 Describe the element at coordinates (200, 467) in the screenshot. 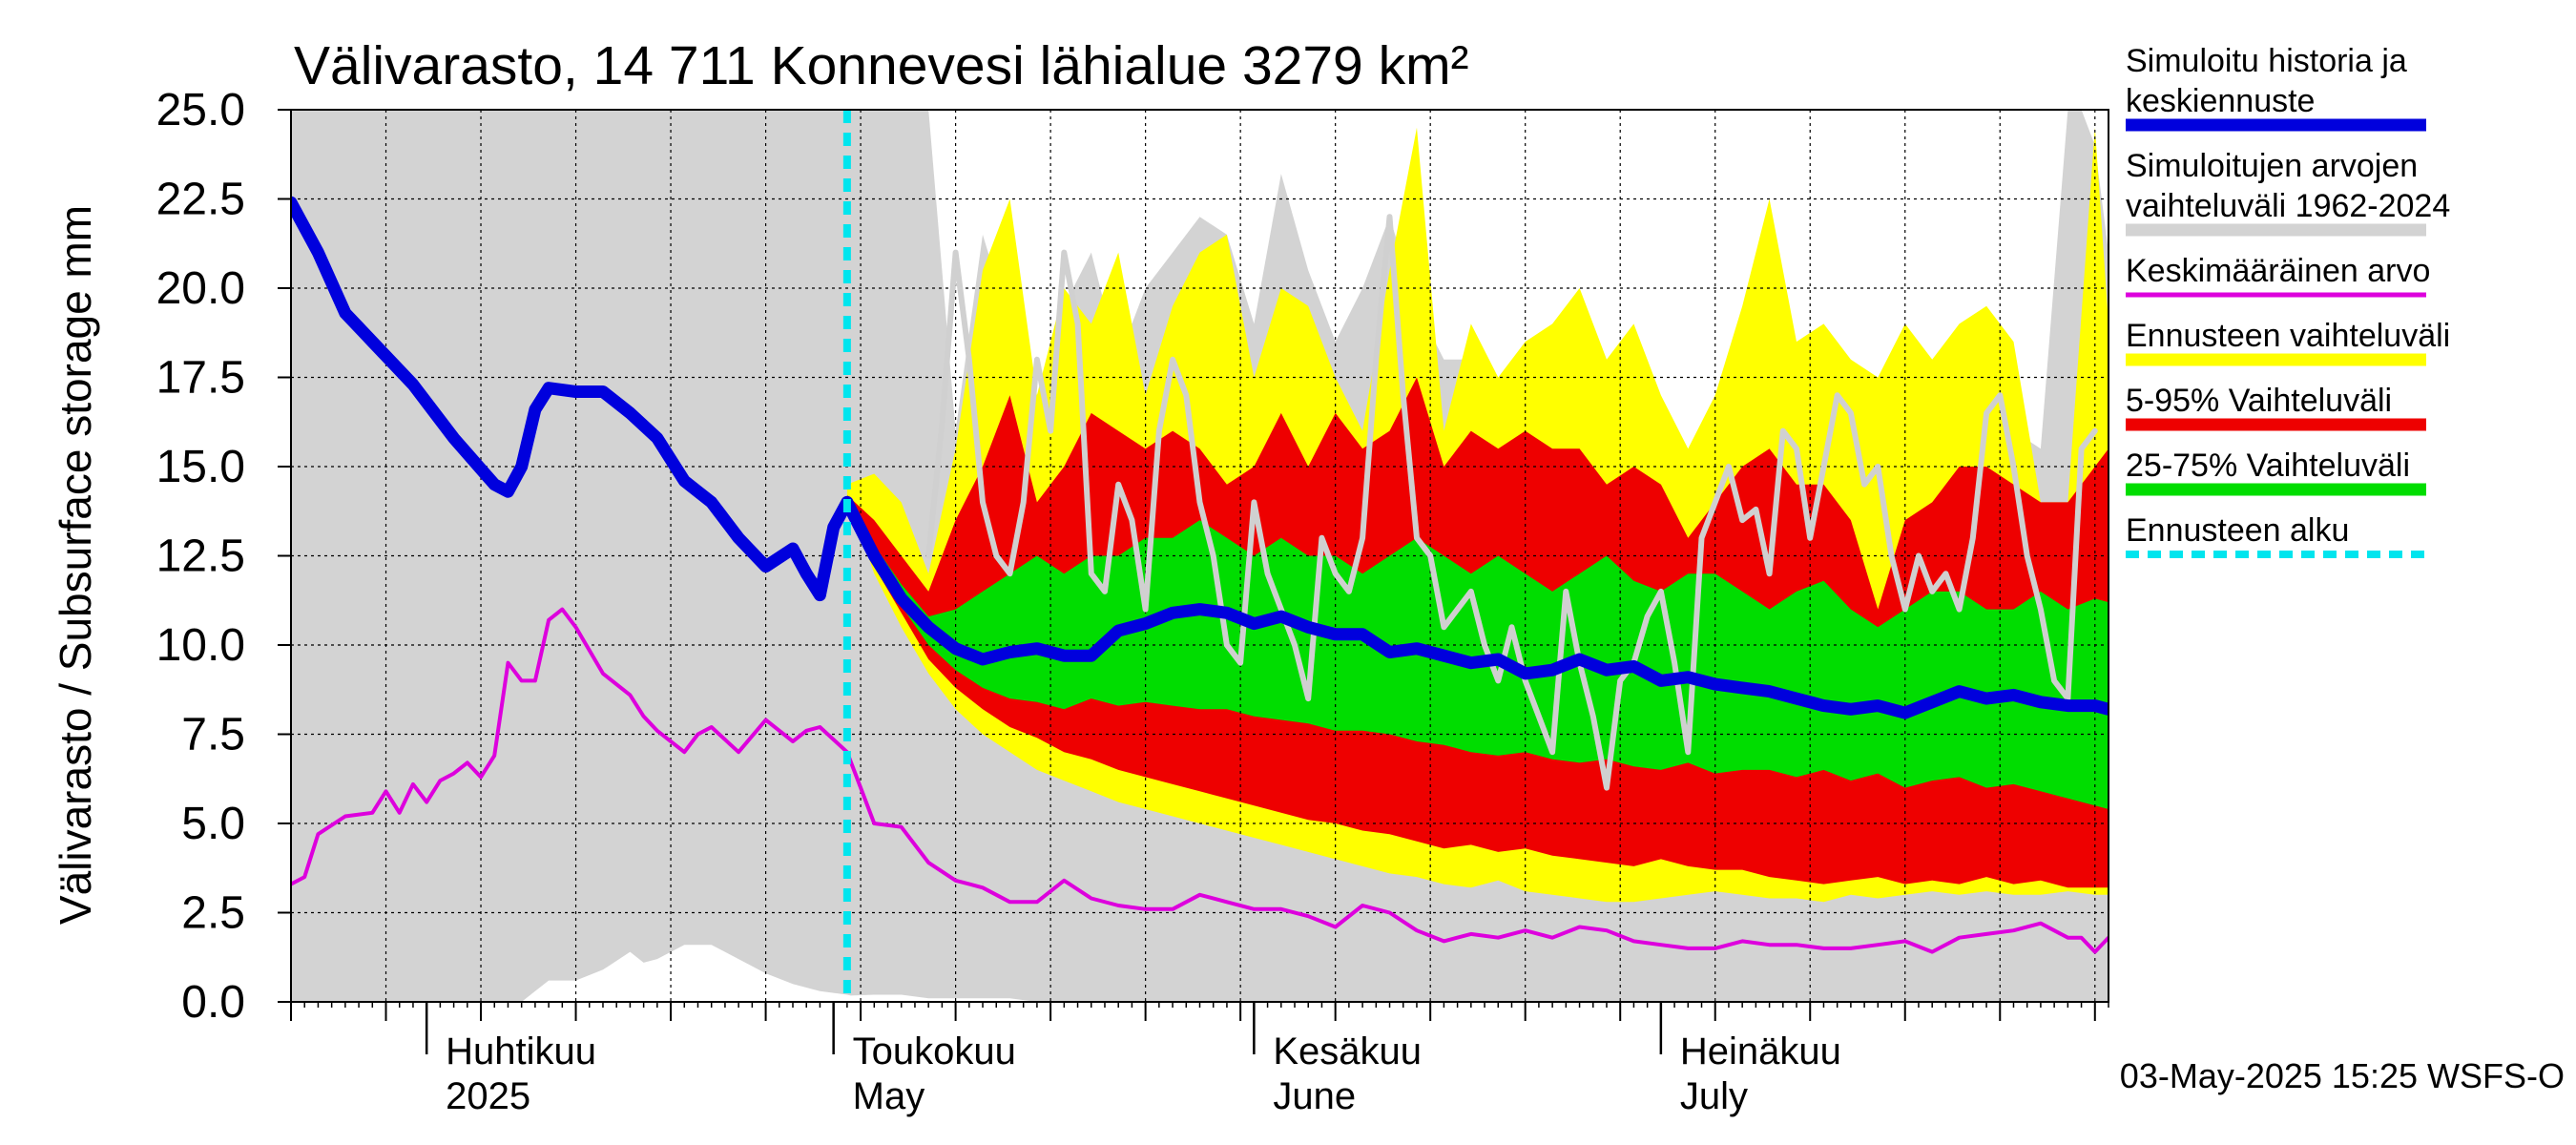

I see `y-tick-label: 15.0` at that location.